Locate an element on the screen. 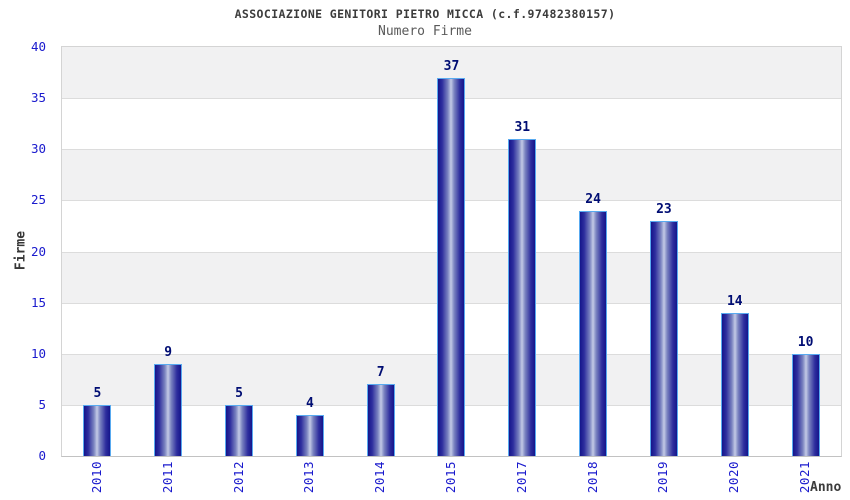 This screenshot has height=500, width=850. bar-slot: 10 is located at coordinates (805, 251).